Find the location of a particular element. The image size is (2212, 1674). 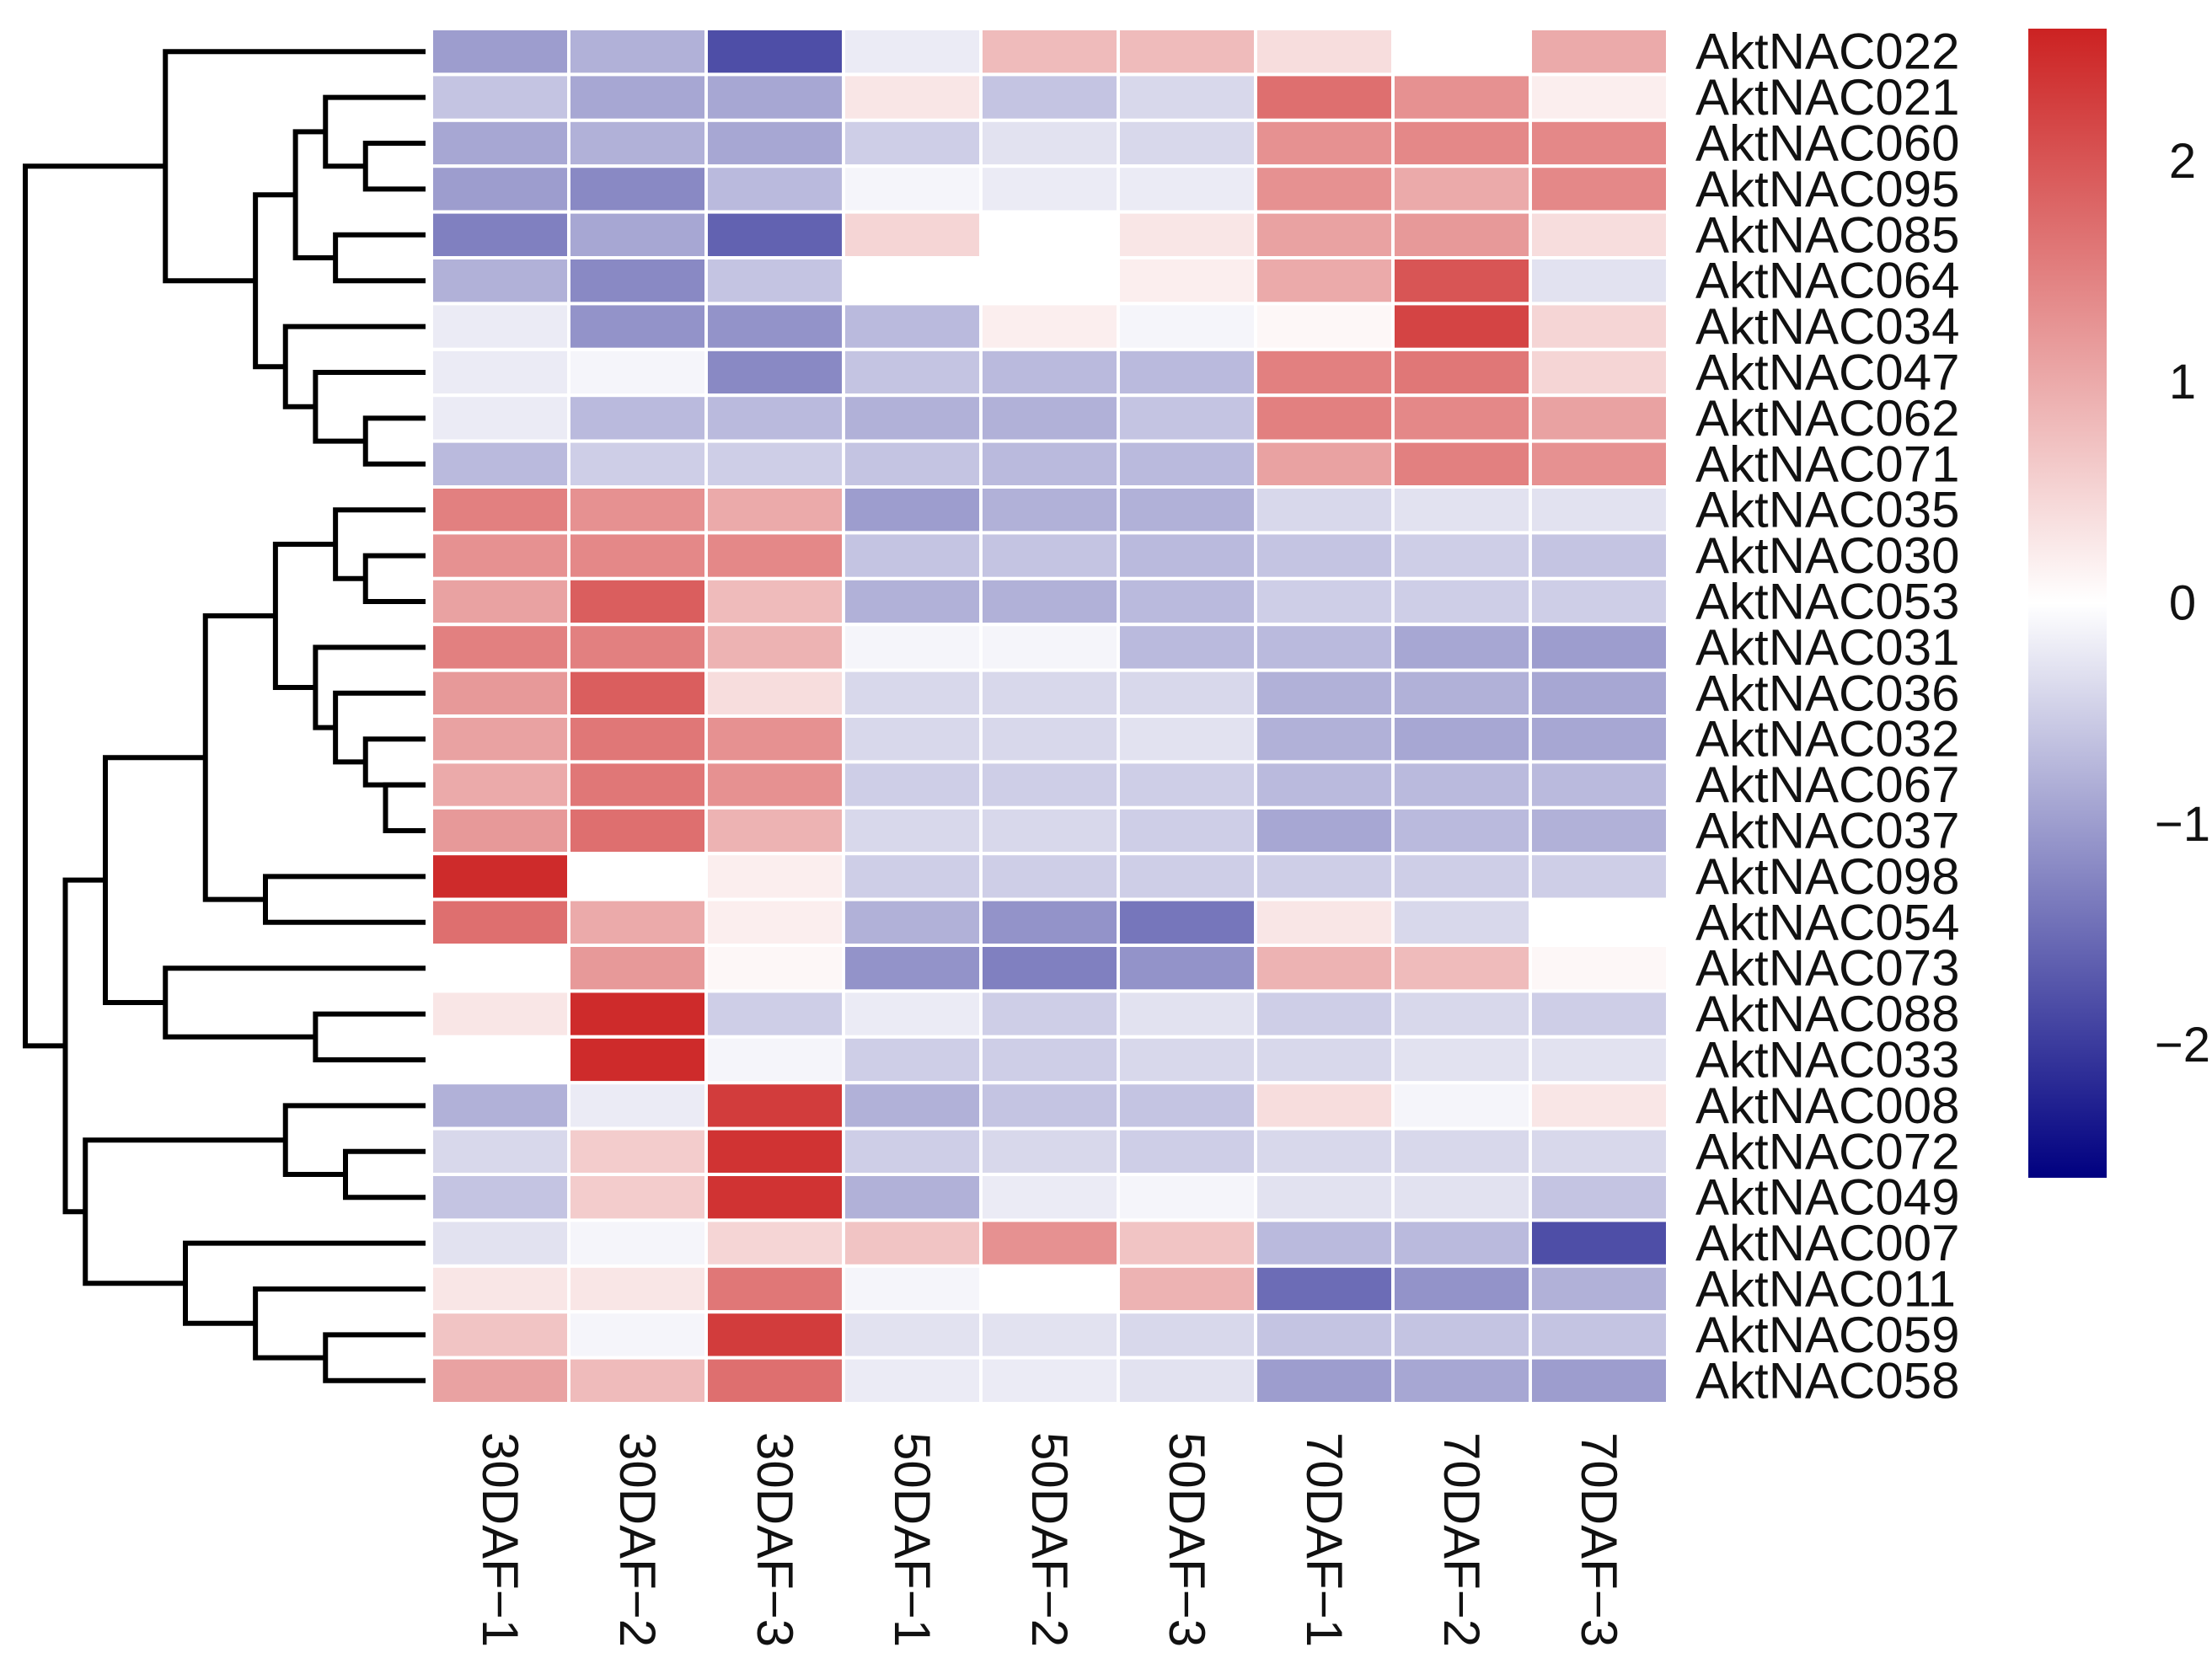

row-label: AktNAC095 is located at coordinates (1827, 189).